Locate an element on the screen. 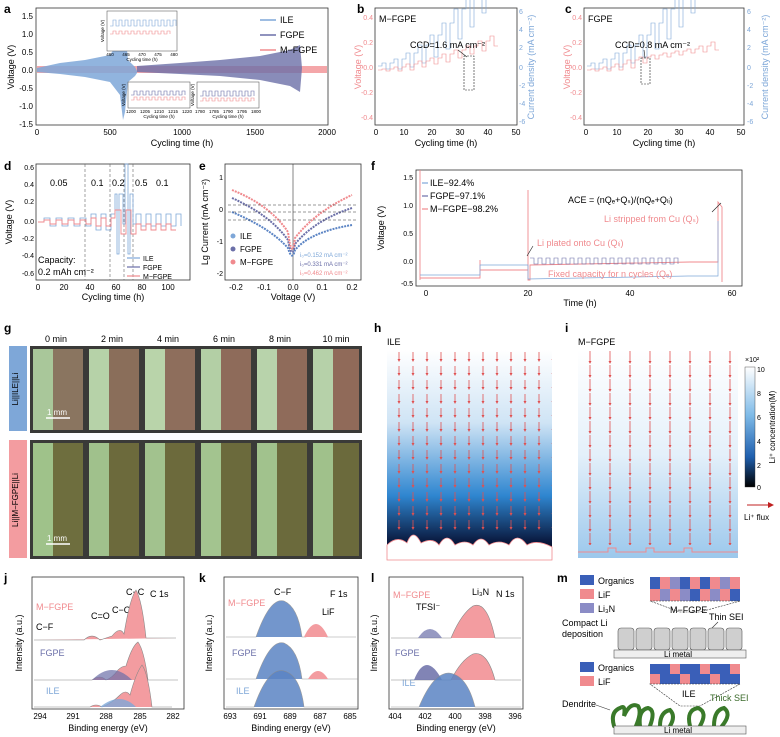 This screenshot has width=780, height=737. g-row2-label: Li||M−FGPE||Li is located at coordinates (15, 500).